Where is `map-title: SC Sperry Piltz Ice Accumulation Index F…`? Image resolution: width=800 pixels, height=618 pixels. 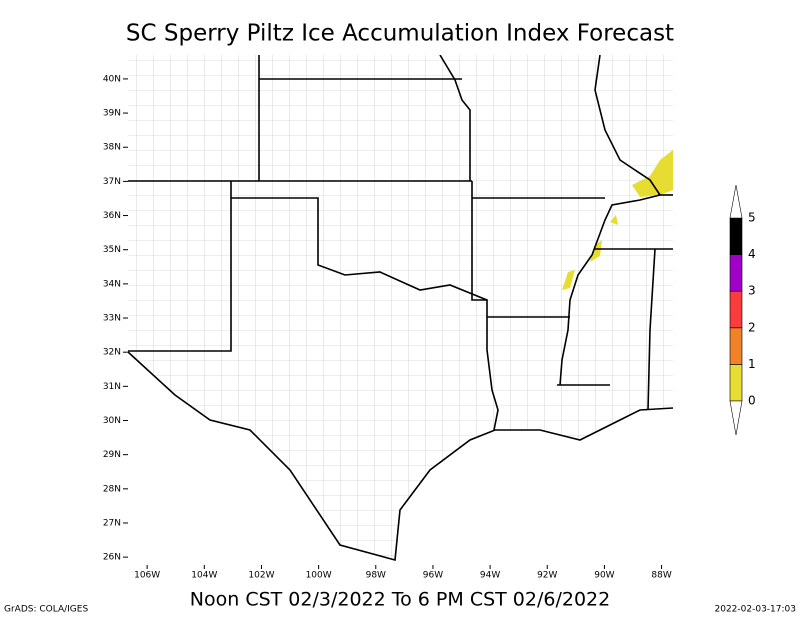 map-title: SC Sperry Piltz Ice Accumulation Index F… is located at coordinates (400, 34).